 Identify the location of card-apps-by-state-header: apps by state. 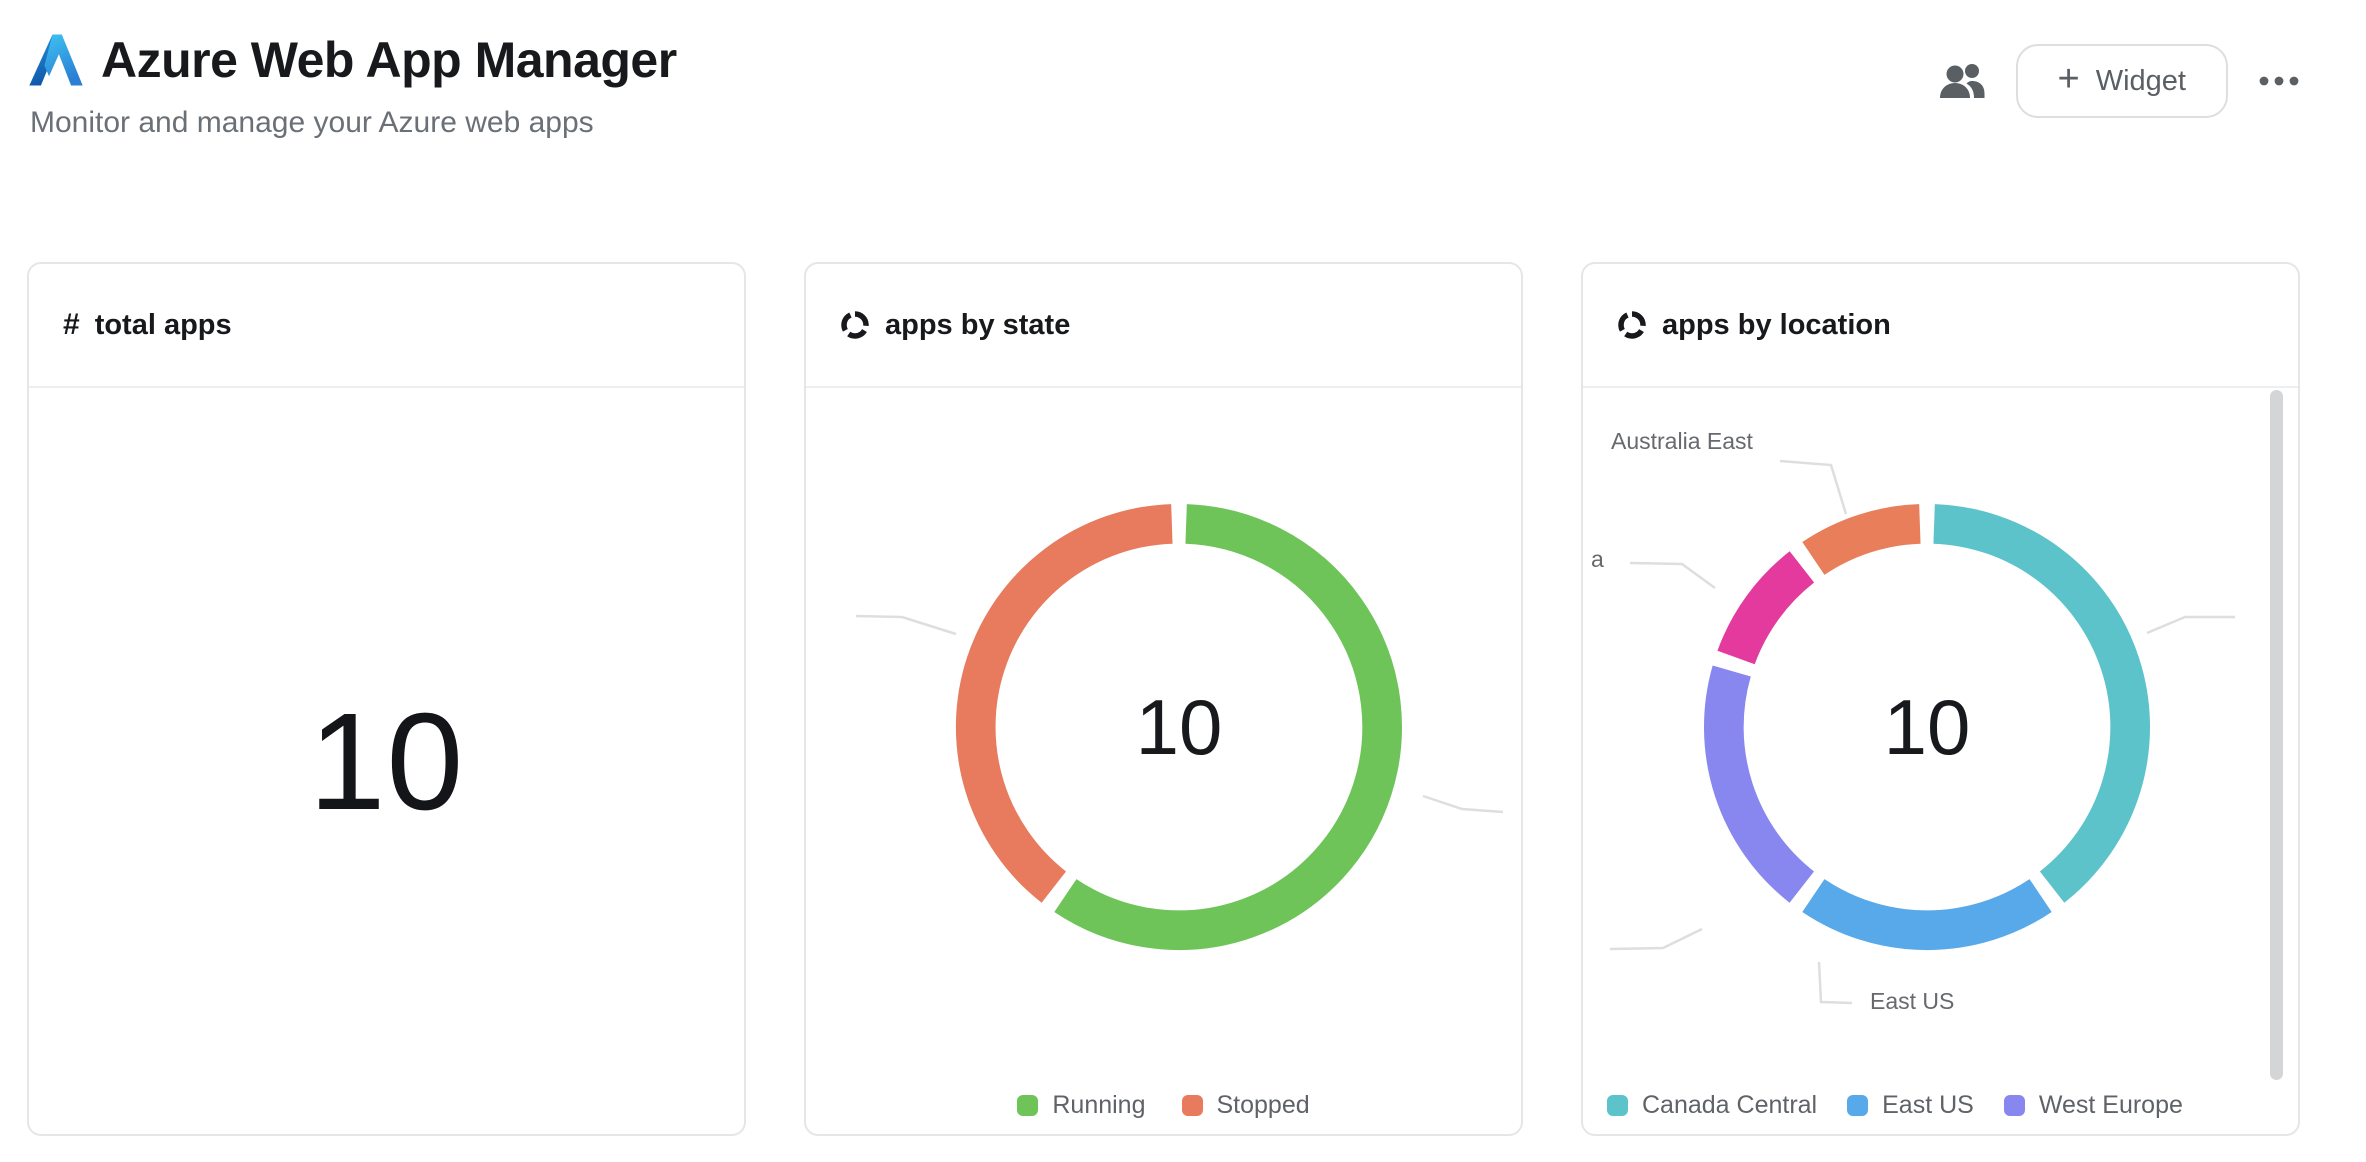
(1163, 326).